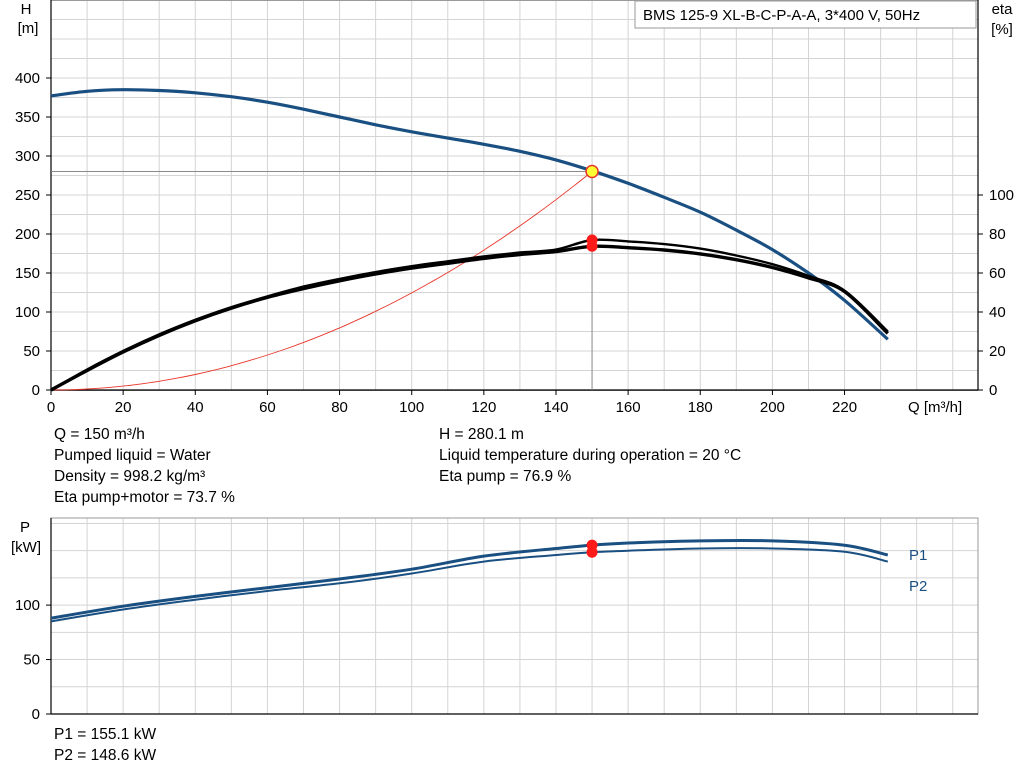 The height and width of the screenshot is (781, 1024). I want to click on y-right-tick-label: 20, so click(997, 351).